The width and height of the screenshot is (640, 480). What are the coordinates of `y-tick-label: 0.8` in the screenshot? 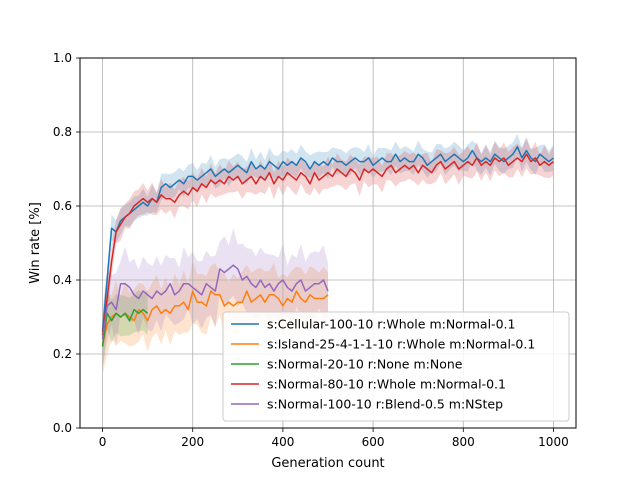 It's located at (62, 132).